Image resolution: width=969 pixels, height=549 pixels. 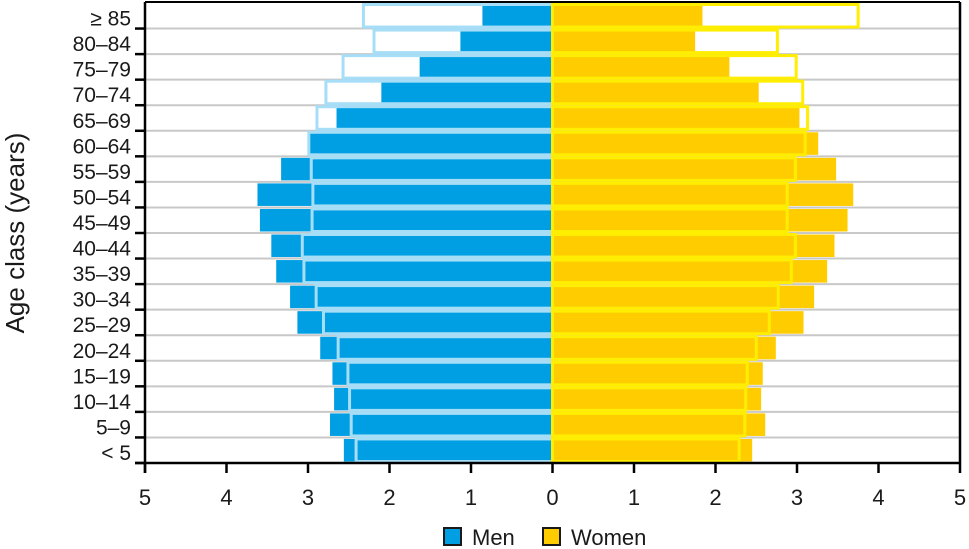 I want to click on age-class-label: 75–79, so click(x=102, y=70).